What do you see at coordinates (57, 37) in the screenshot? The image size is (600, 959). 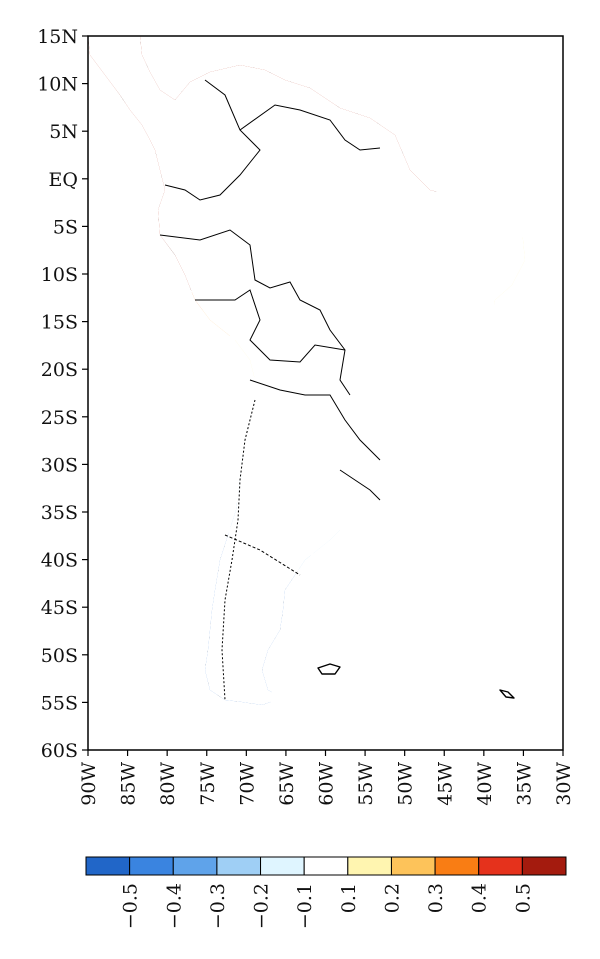 I see `latitude-tick-label: 15N` at bounding box center [57, 37].